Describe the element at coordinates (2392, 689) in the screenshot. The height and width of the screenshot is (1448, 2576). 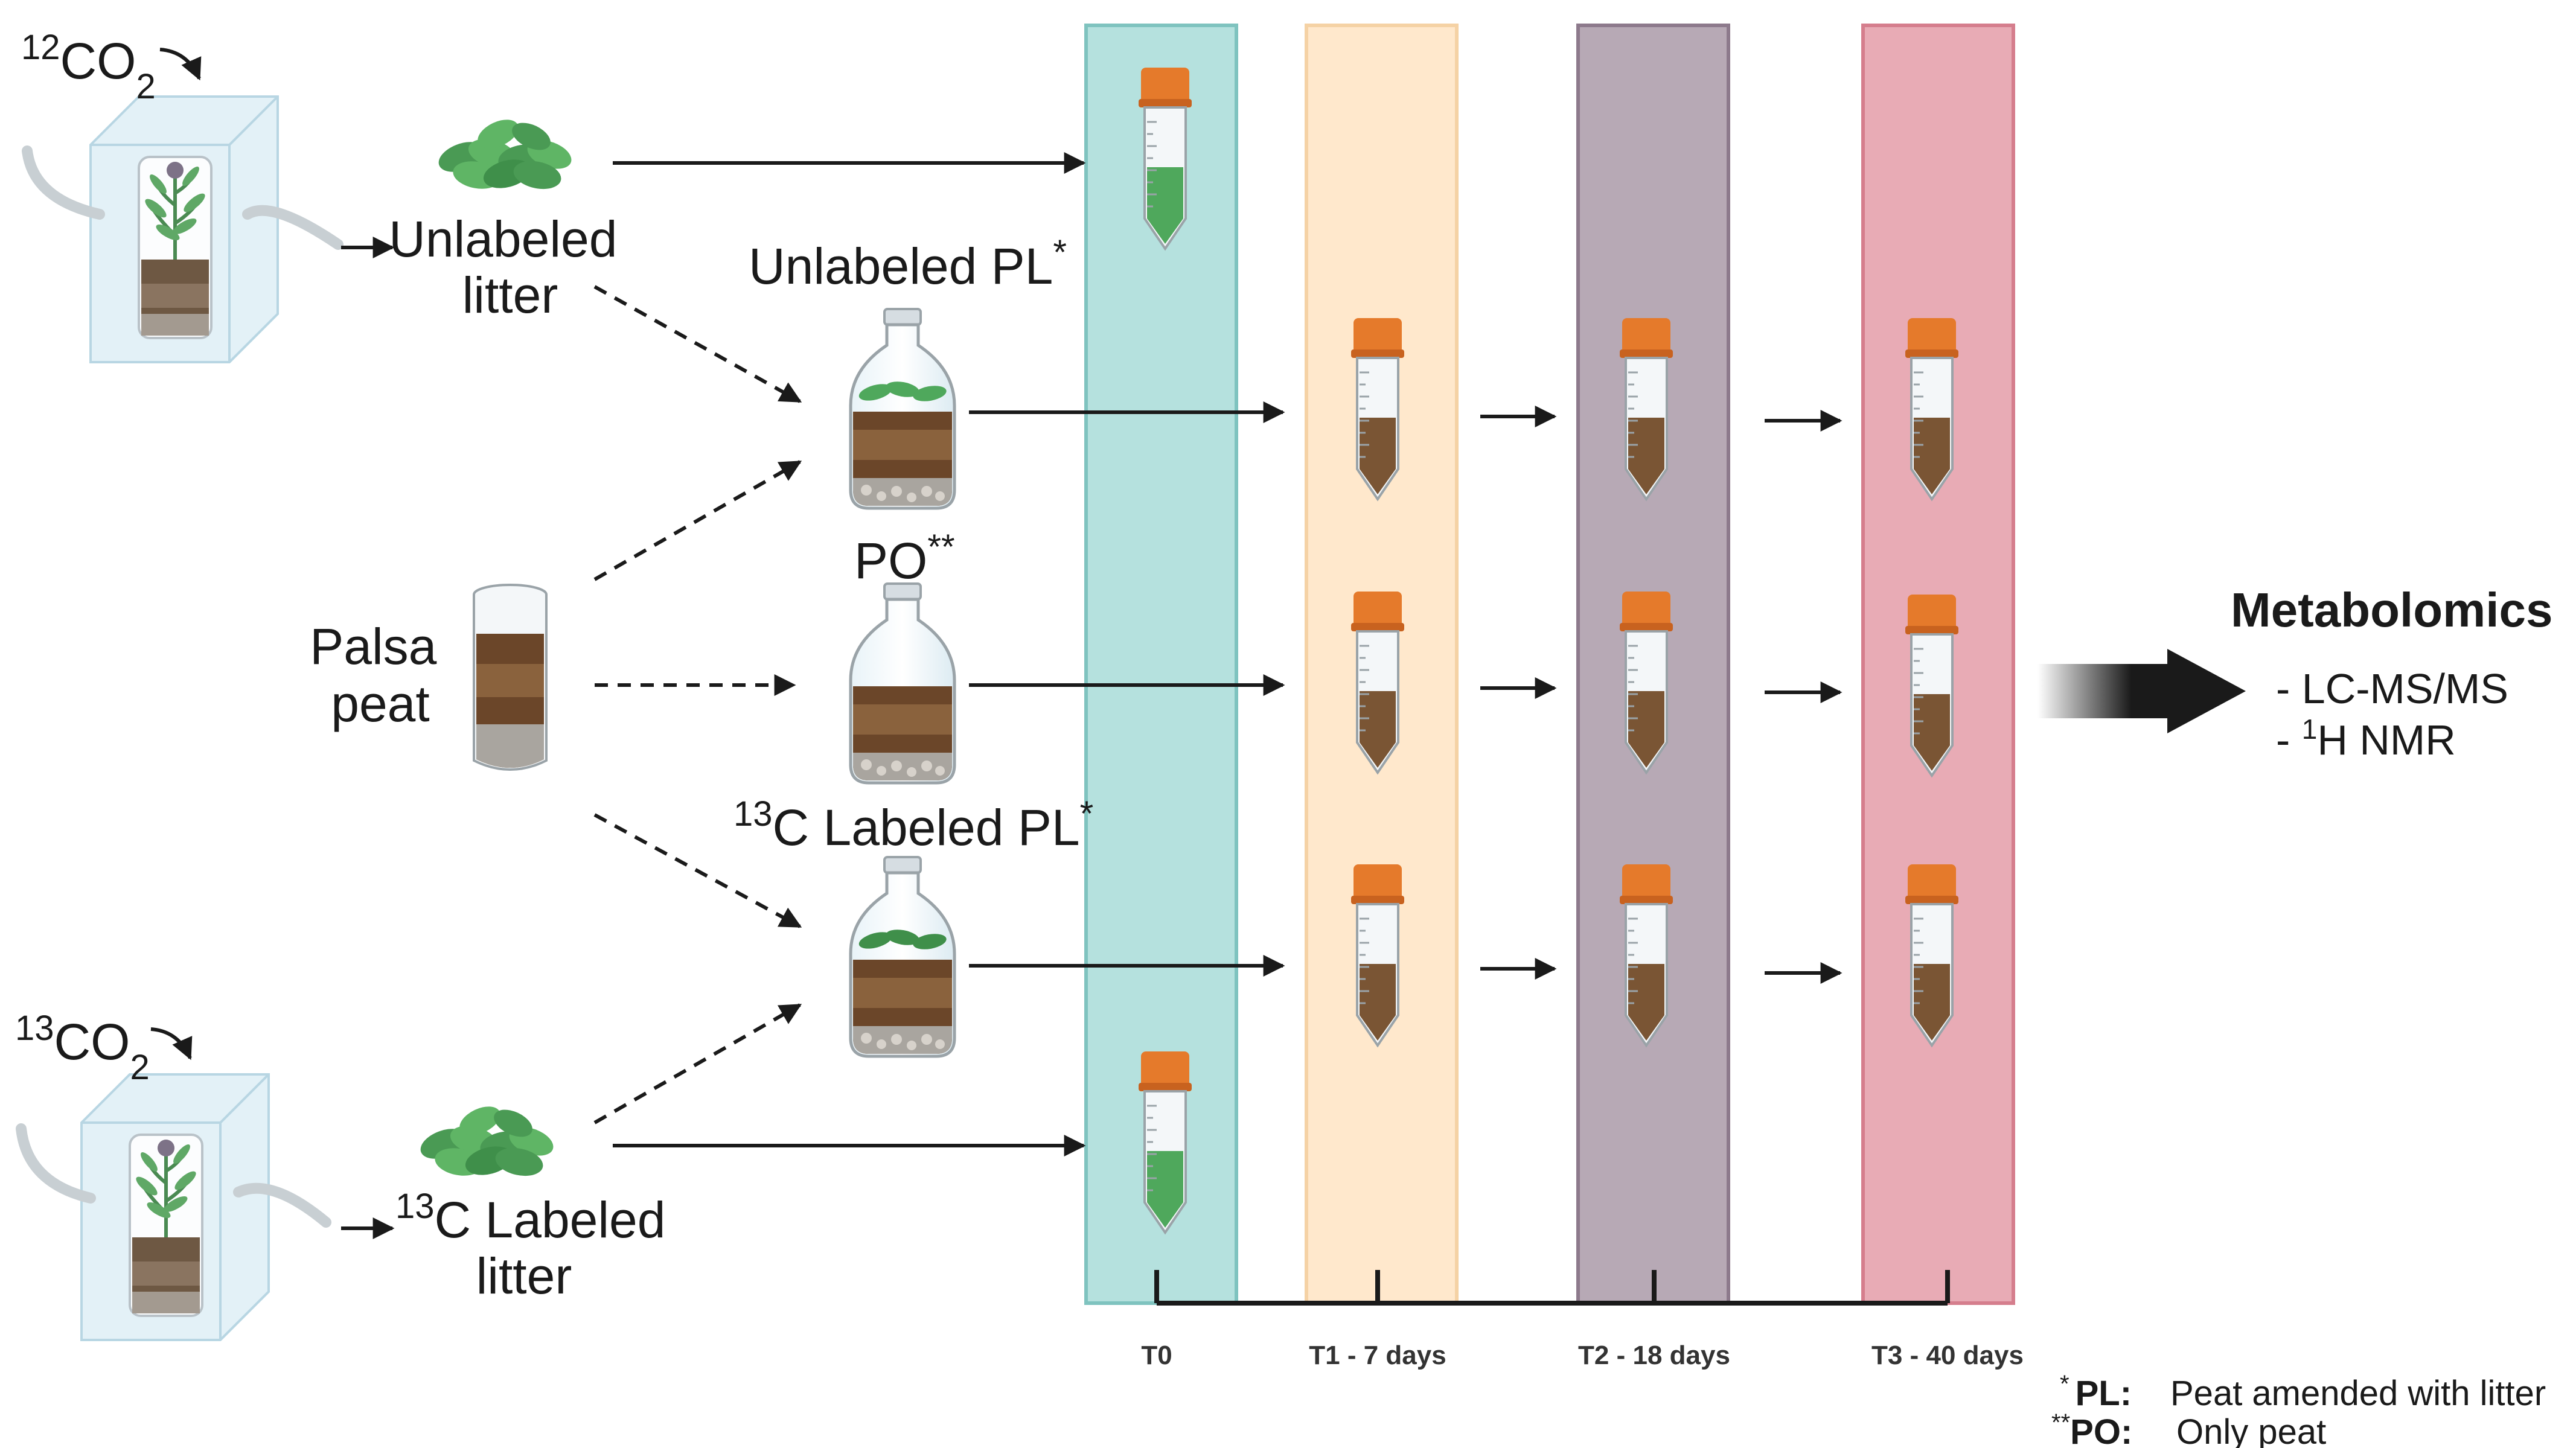
I see `metabolomics-item-lcms: - LC-MS/MS` at that location.